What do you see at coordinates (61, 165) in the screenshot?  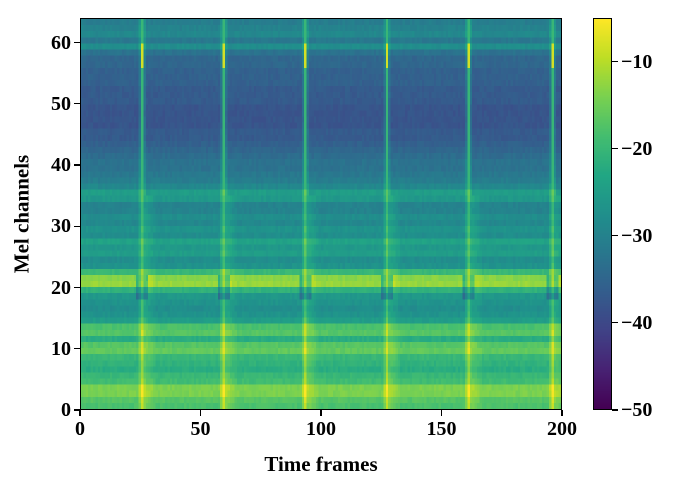 I see `y-tick-label: 40` at bounding box center [61, 165].